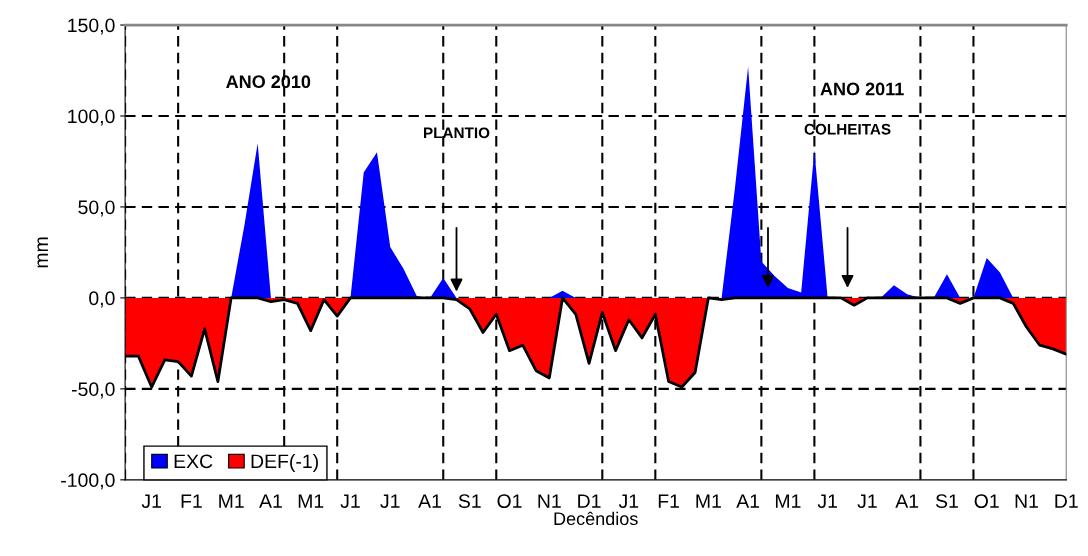 This screenshot has width=1088, height=556. I want to click on y-tick-label: 50,0, so click(96, 208).